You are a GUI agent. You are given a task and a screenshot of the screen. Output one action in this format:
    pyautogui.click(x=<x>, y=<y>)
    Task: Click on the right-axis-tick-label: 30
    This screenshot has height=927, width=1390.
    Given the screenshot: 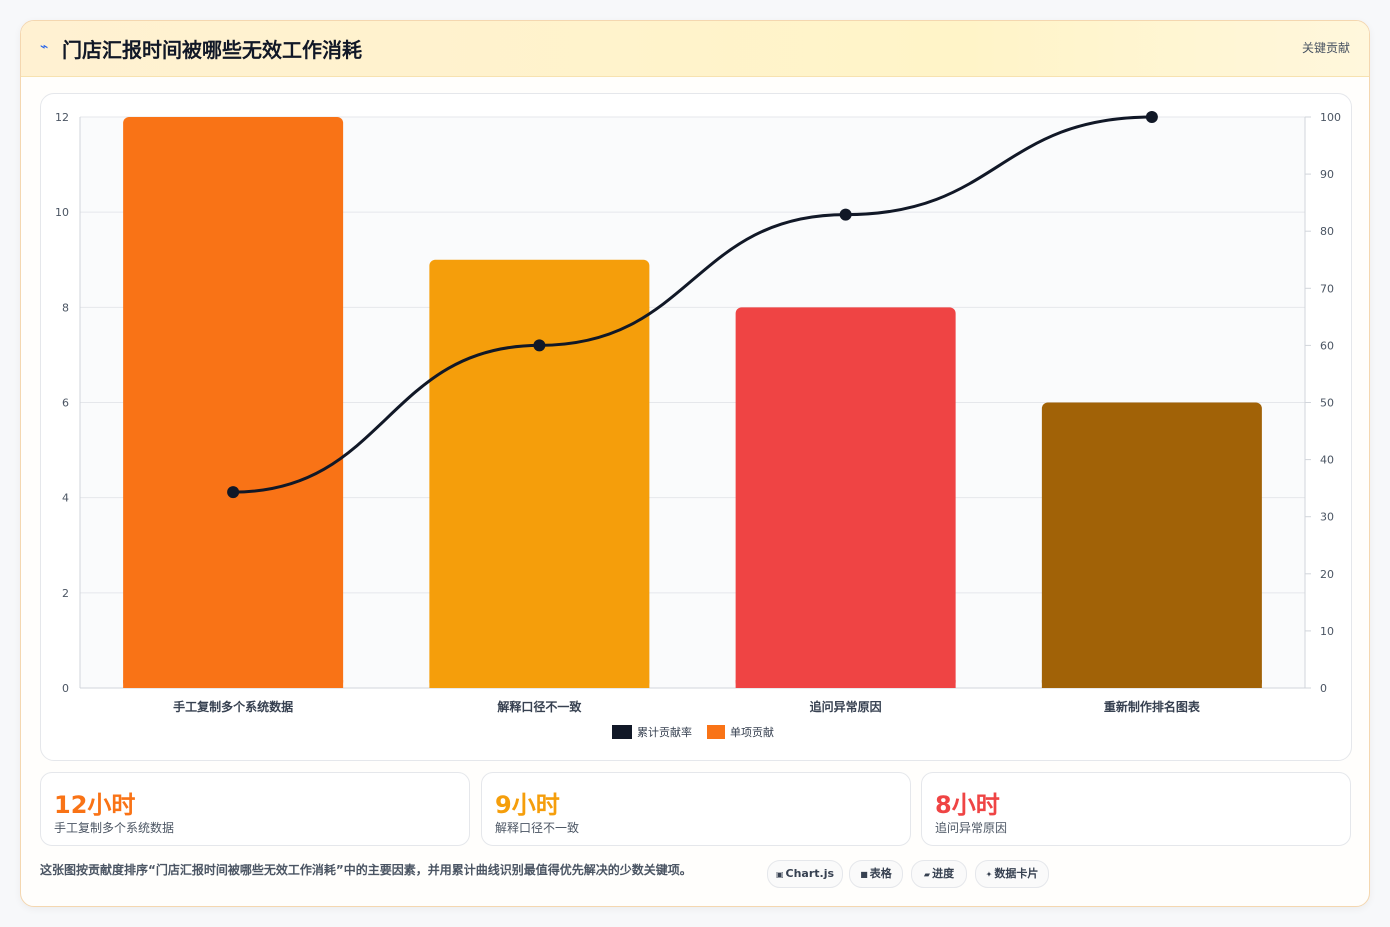 What is the action you would take?
    pyautogui.click(x=1327, y=517)
    